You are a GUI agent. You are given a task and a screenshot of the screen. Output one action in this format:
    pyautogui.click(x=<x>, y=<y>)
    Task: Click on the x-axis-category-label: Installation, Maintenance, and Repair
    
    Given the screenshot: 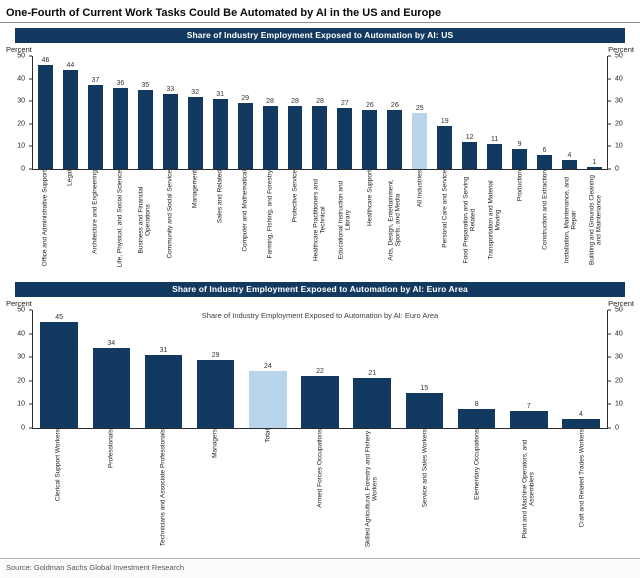 What is the action you would take?
    pyautogui.click(x=570, y=220)
    